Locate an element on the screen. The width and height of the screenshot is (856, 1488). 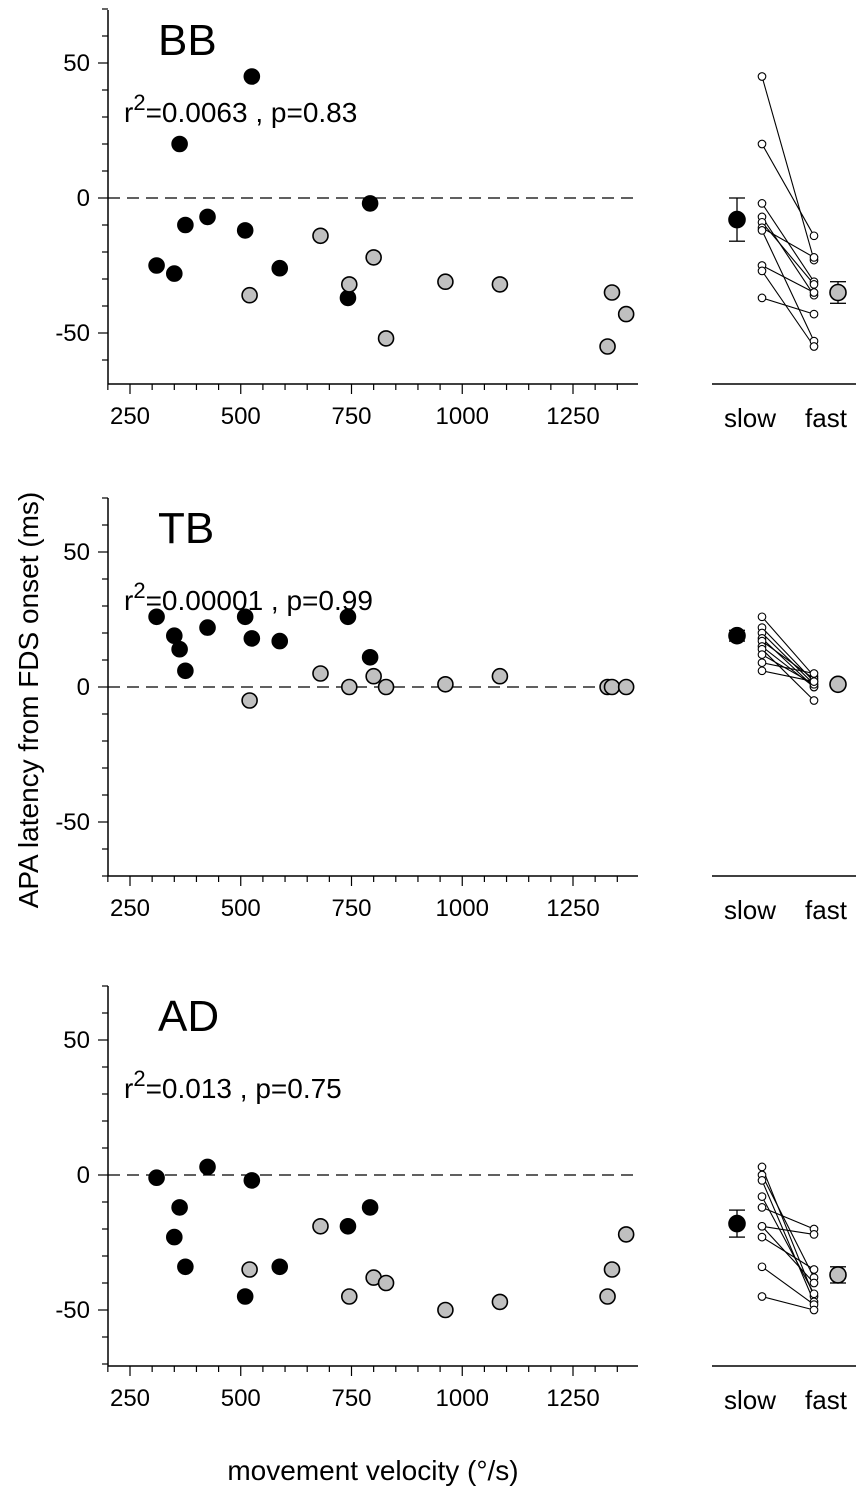
x-axis-title: movement velocity (°/s) is located at coordinates (372, 1470).